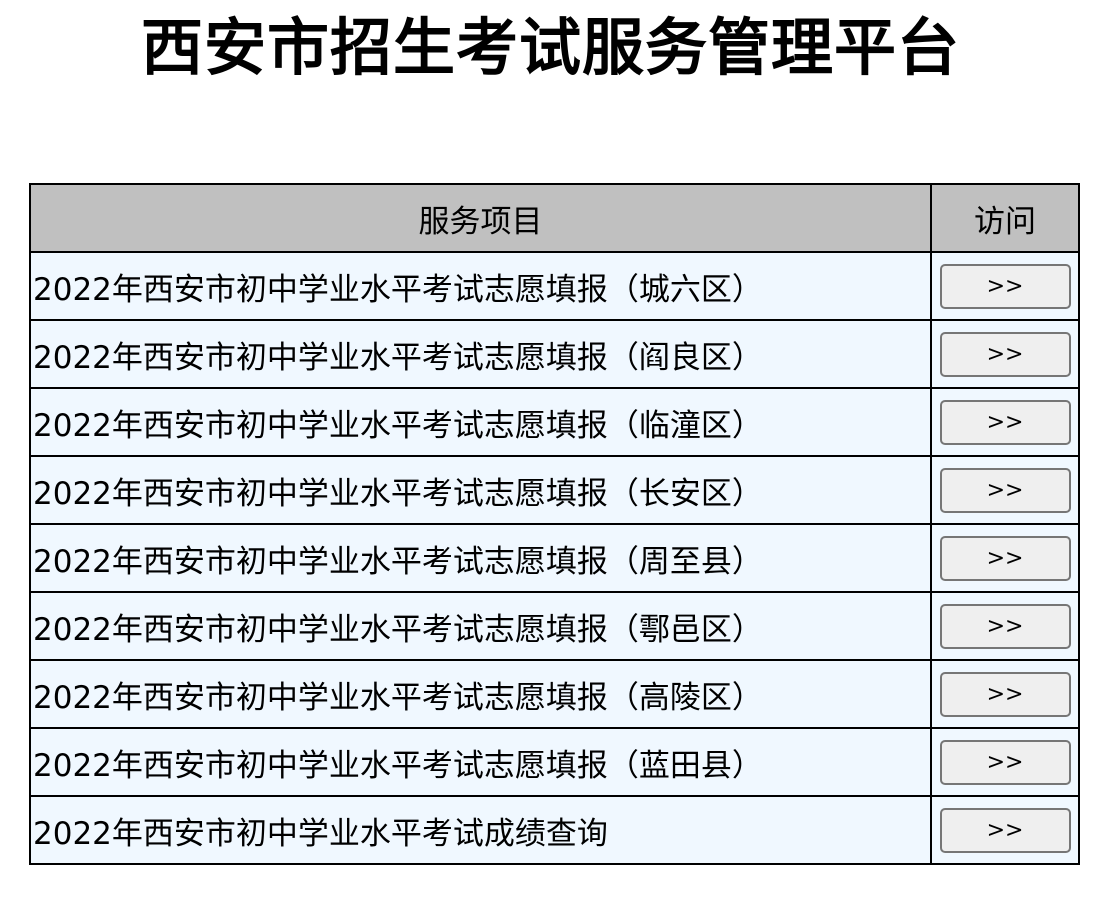 This screenshot has height=897, width=1101. What do you see at coordinates (480, 830) in the screenshot?
I see `service-name: 2022年西安市初中学业水平考试成绩查询` at bounding box center [480, 830].